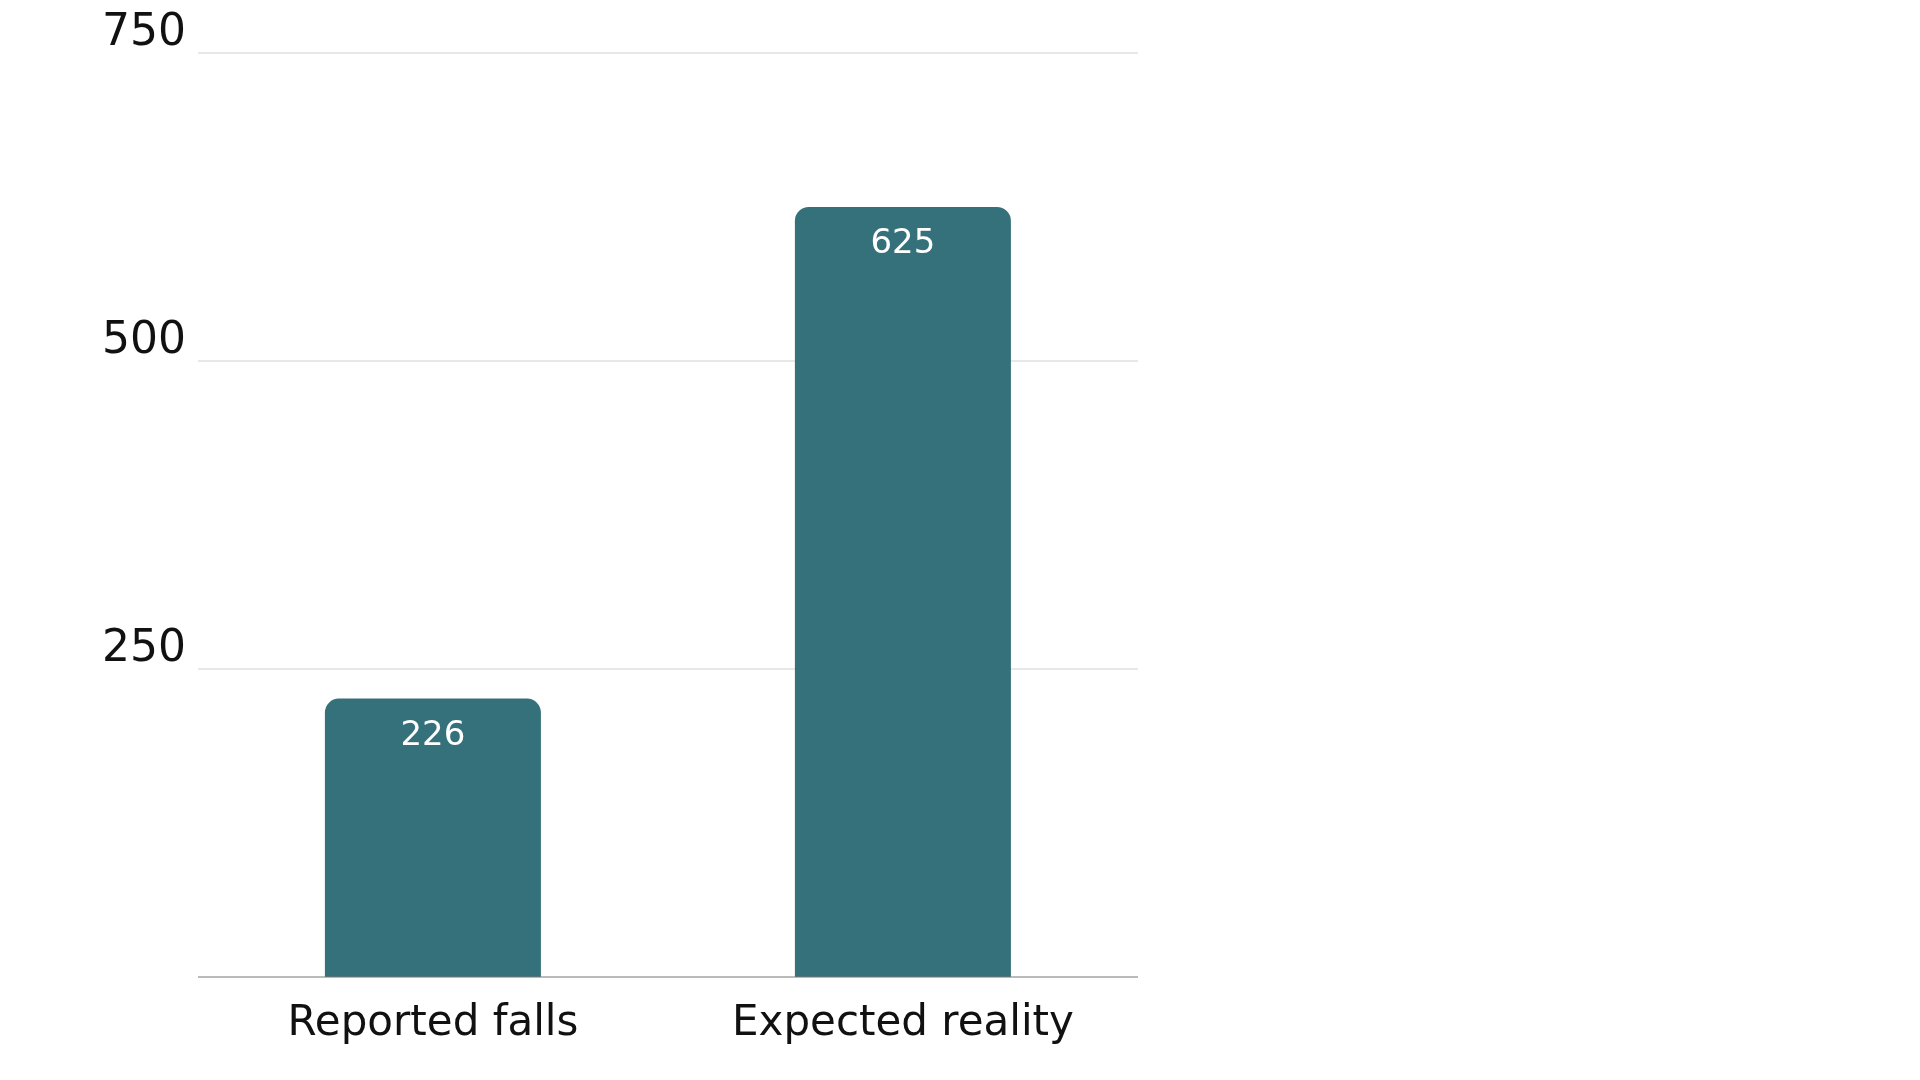  I want to click on x-tick-label: Expected reality, so click(903, 1020).